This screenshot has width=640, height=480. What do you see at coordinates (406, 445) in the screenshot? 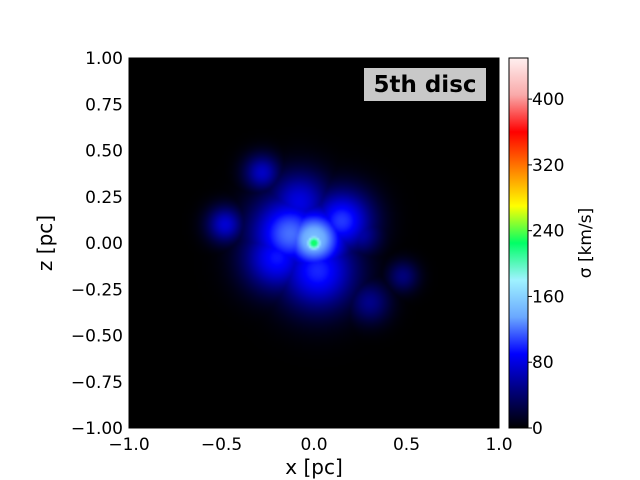
I see `x-tick-label: 0.5` at bounding box center [406, 445].